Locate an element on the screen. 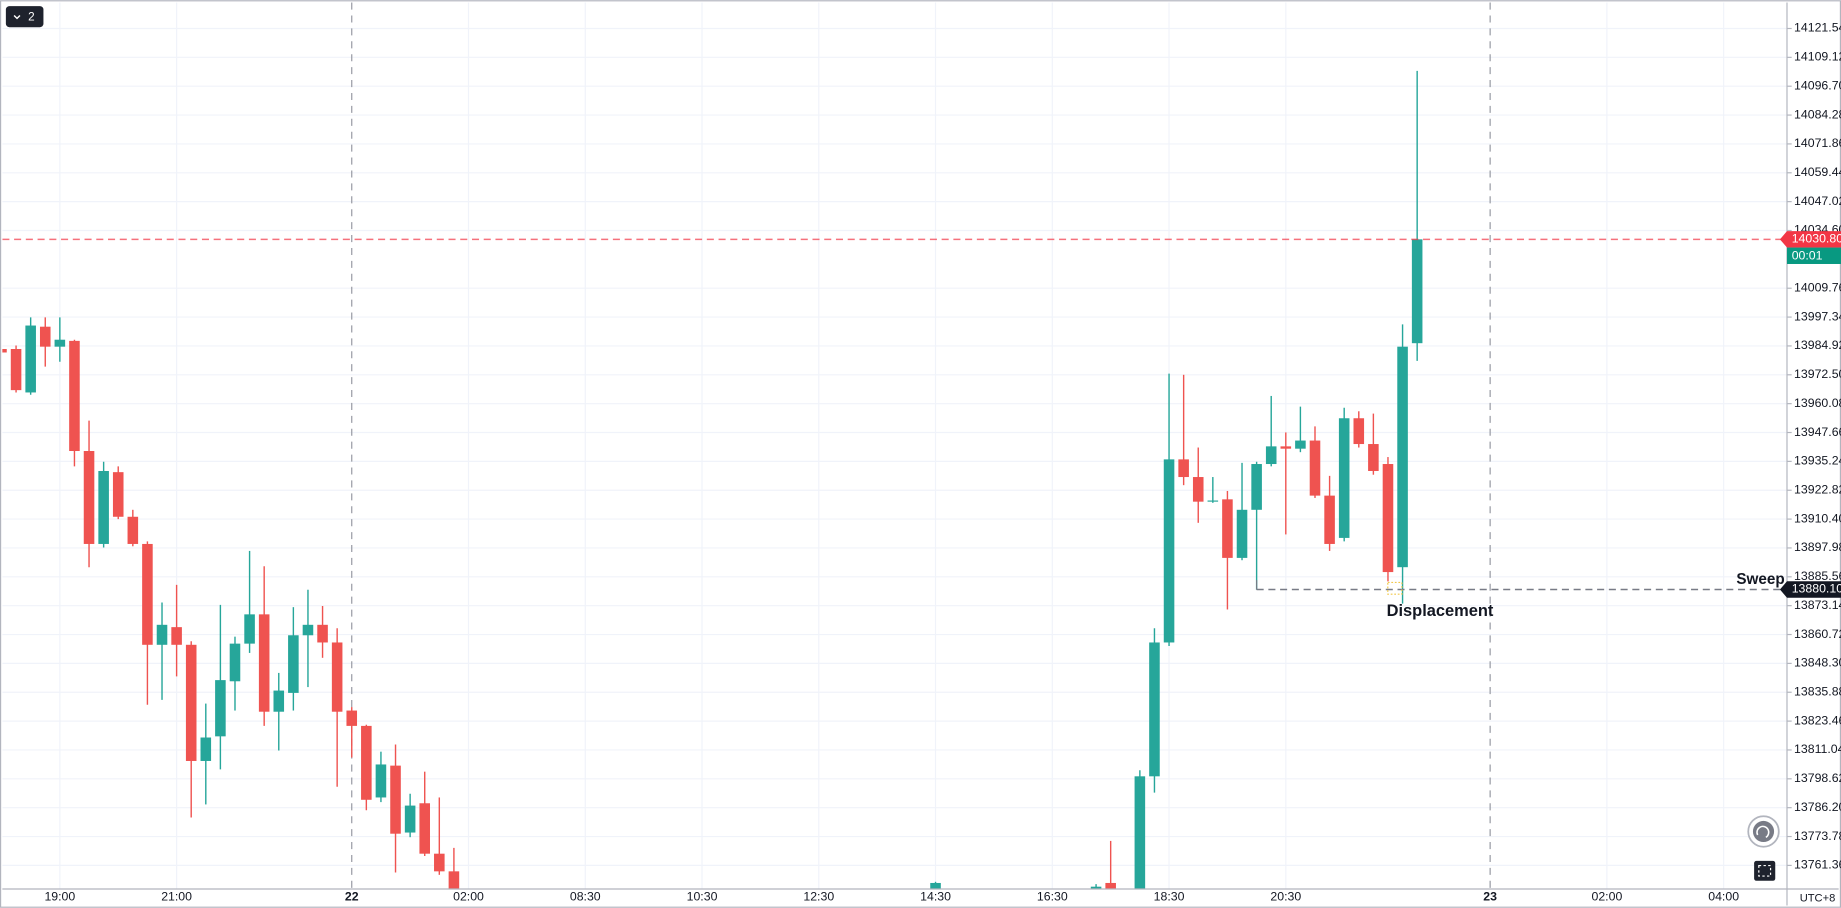 Image resolution: width=1841 pixels, height=908 pixels. sweep-text: Sweep is located at coordinates (1760, 579).